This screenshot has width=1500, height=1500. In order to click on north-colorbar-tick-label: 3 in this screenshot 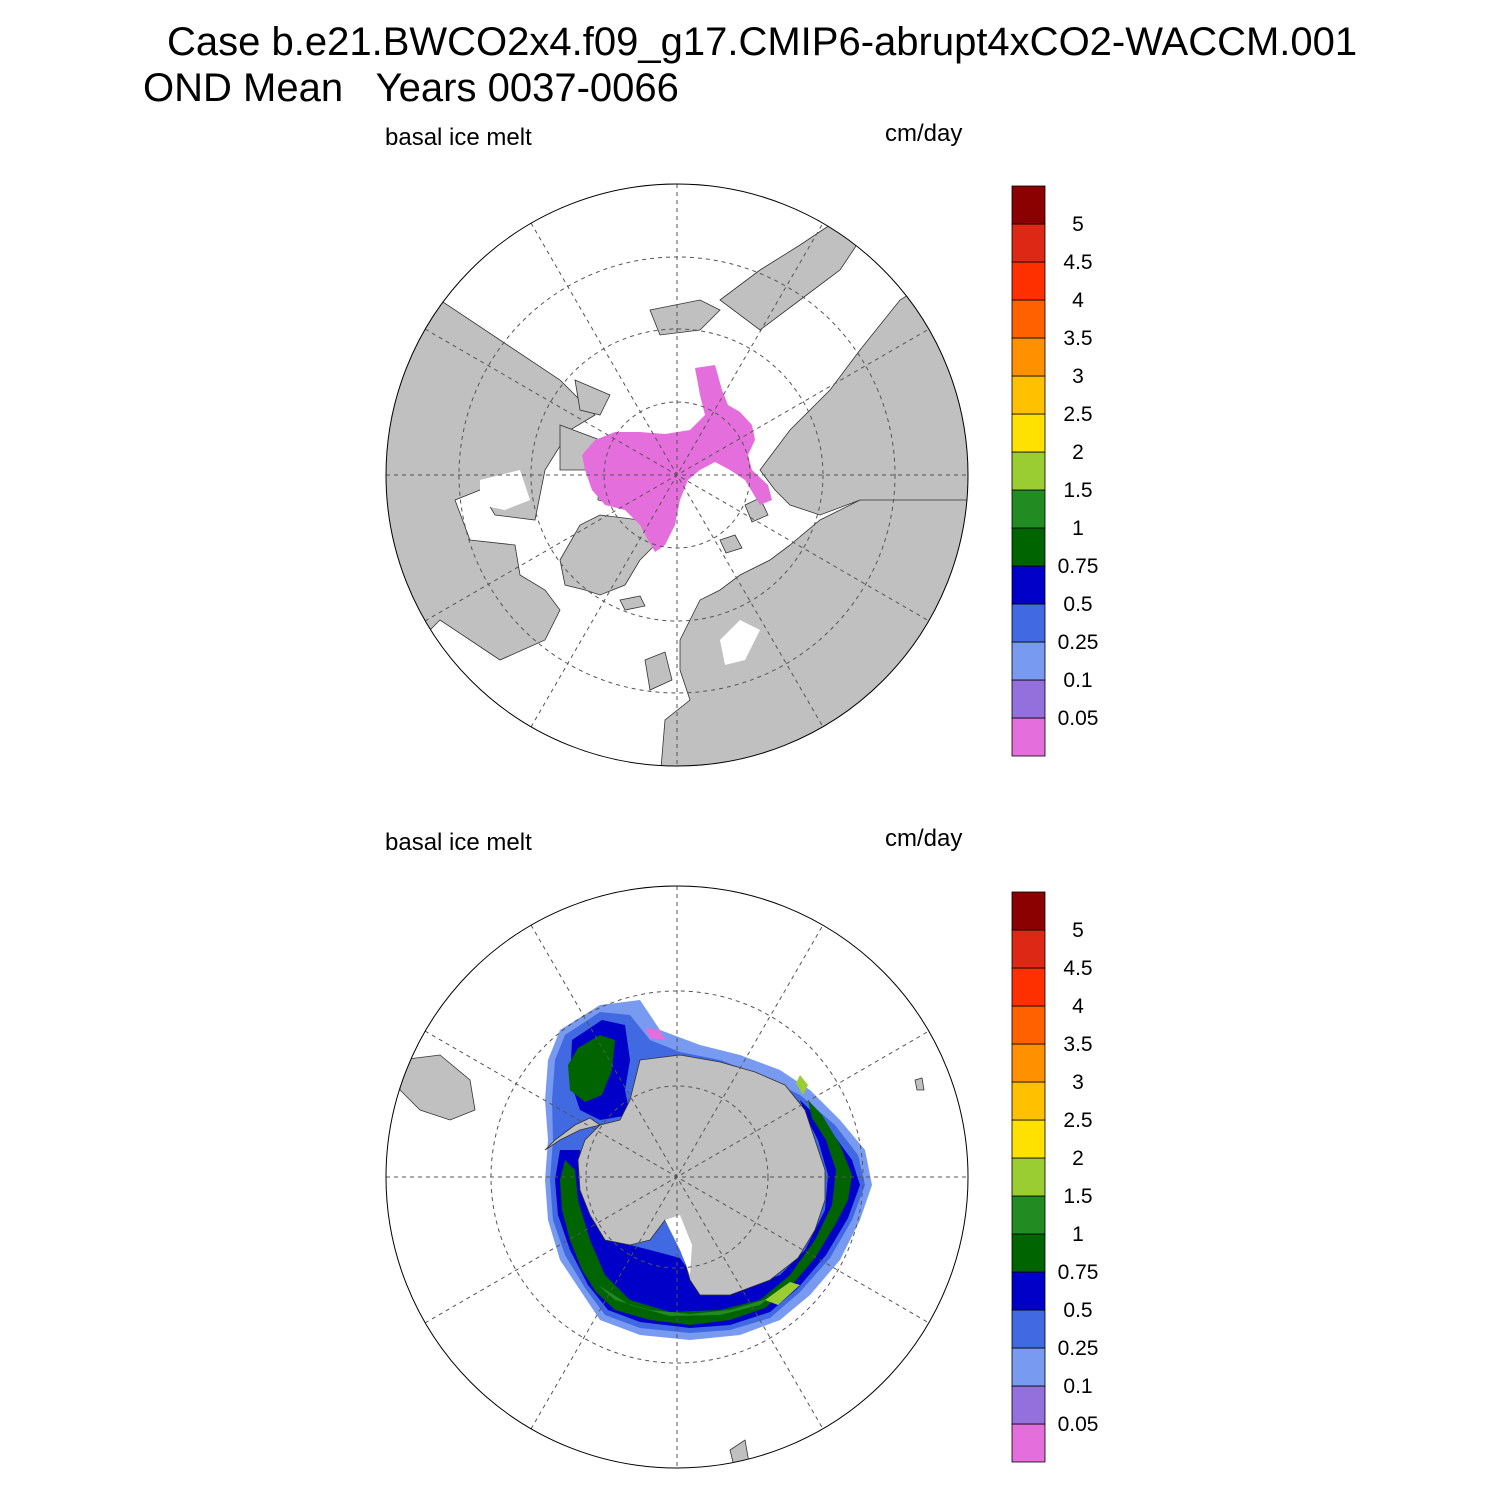, I will do `click(1078, 376)`.